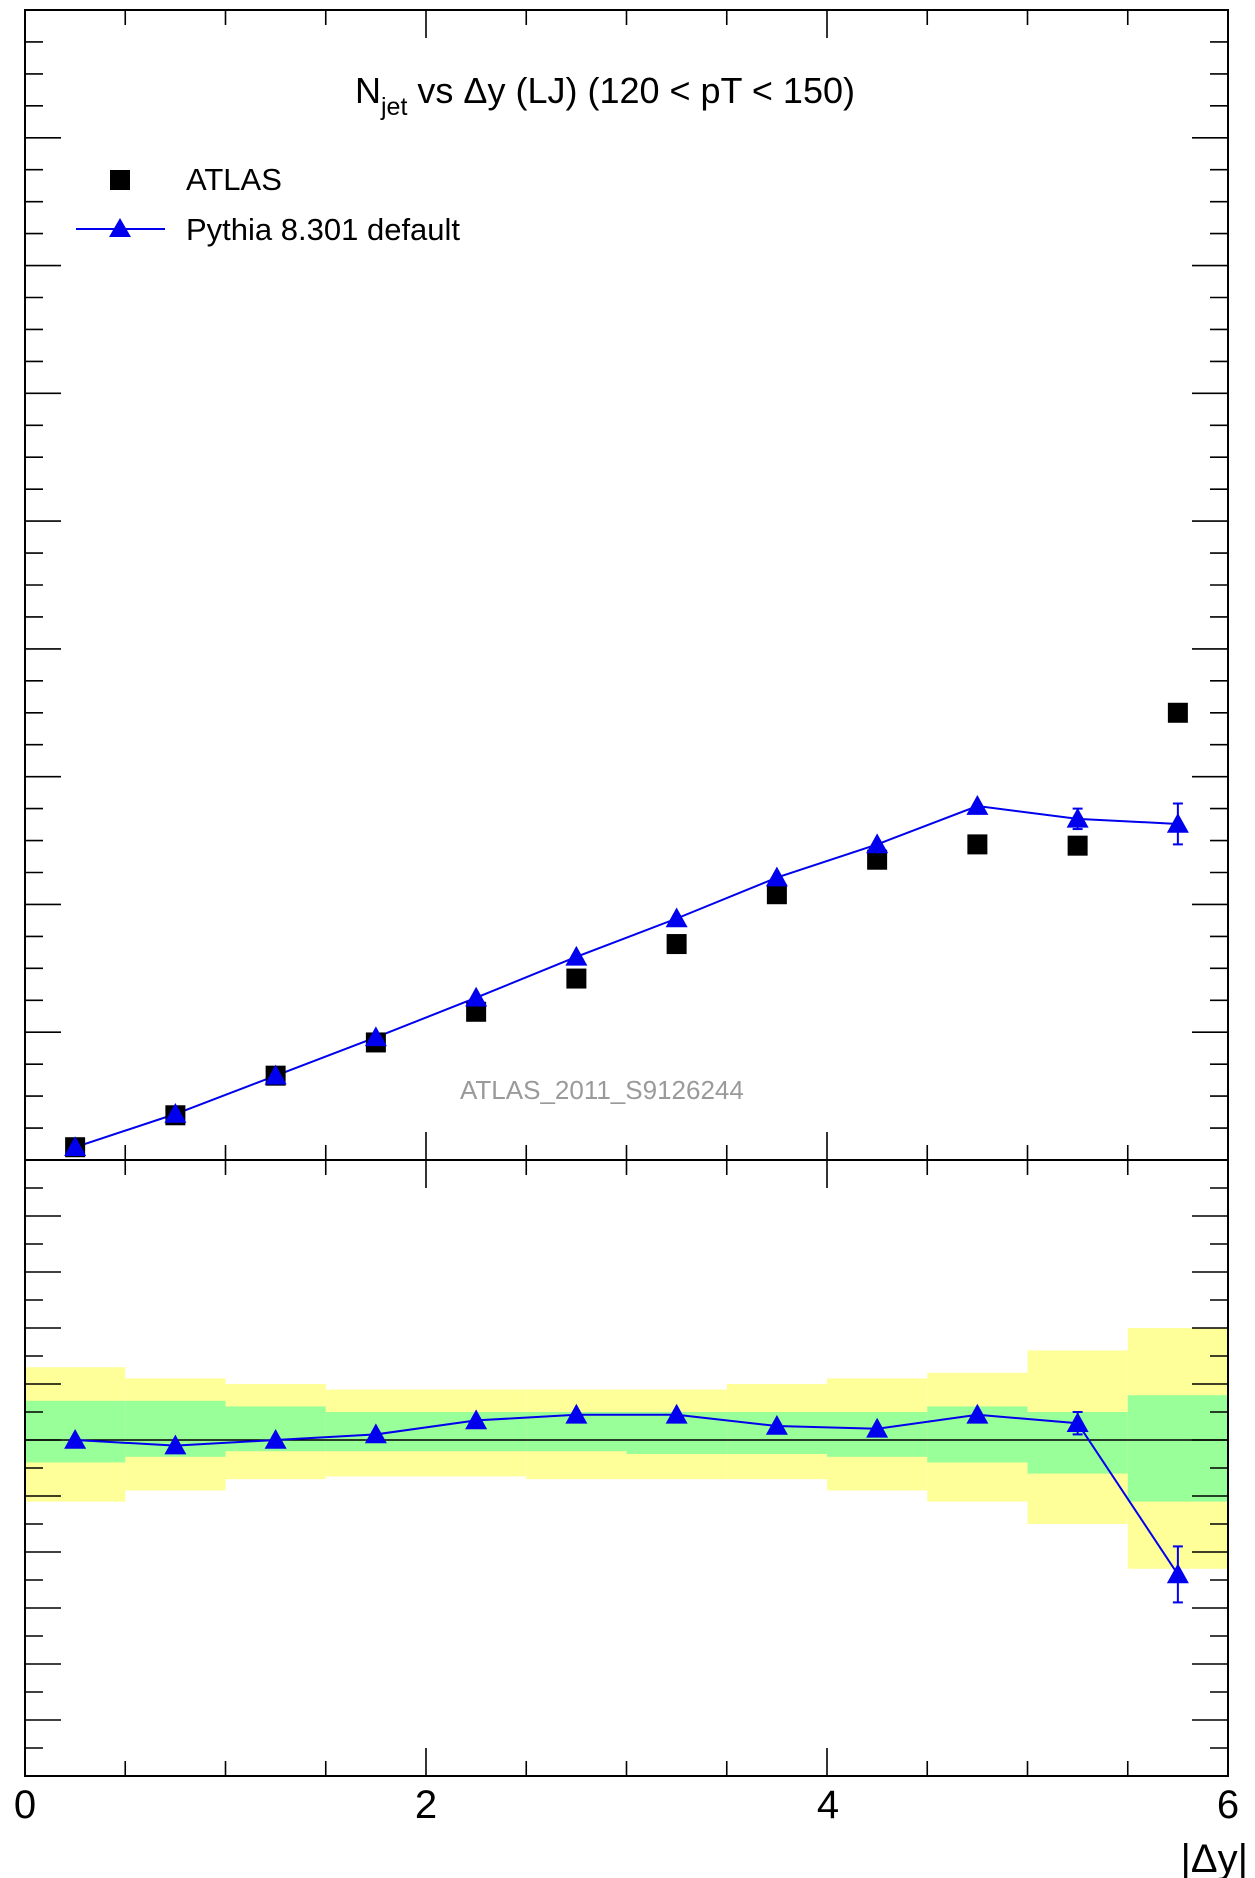 This screenshot has height=1878, width=1255. Describe the element at coordinates (120, 180) in the screenshot. I see `legend-marker-atlas` at that location.